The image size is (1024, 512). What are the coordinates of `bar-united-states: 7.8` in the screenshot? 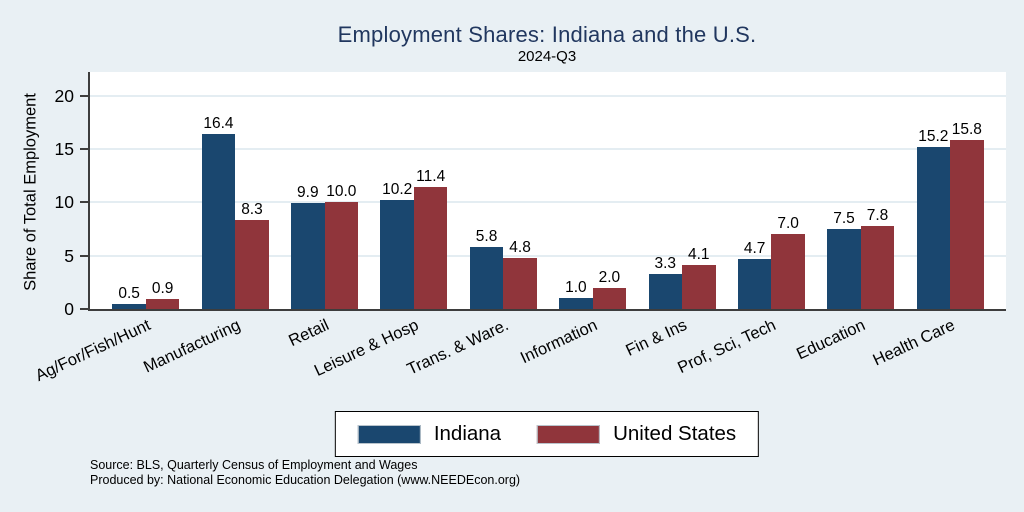 It's located at (877, 258).